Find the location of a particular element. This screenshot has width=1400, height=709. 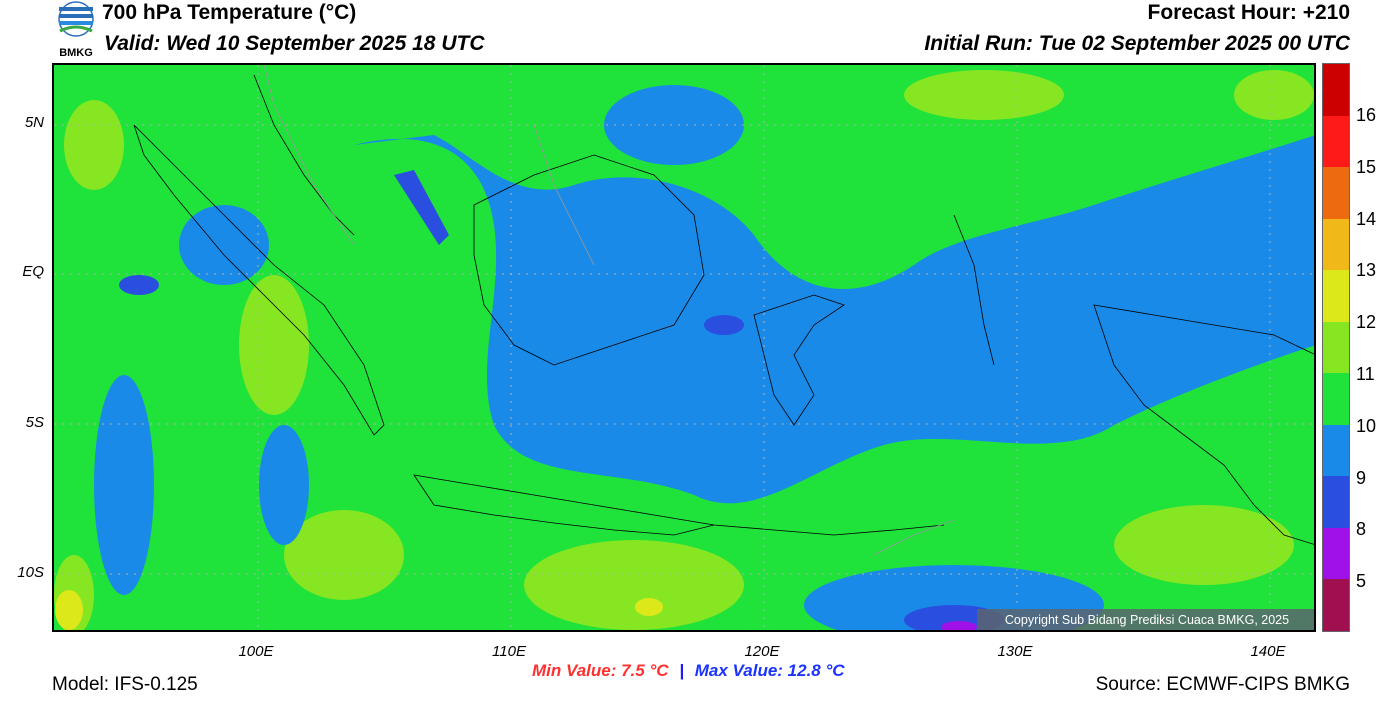

lat-label-5n: 5N is located at coordinates (34, 122).